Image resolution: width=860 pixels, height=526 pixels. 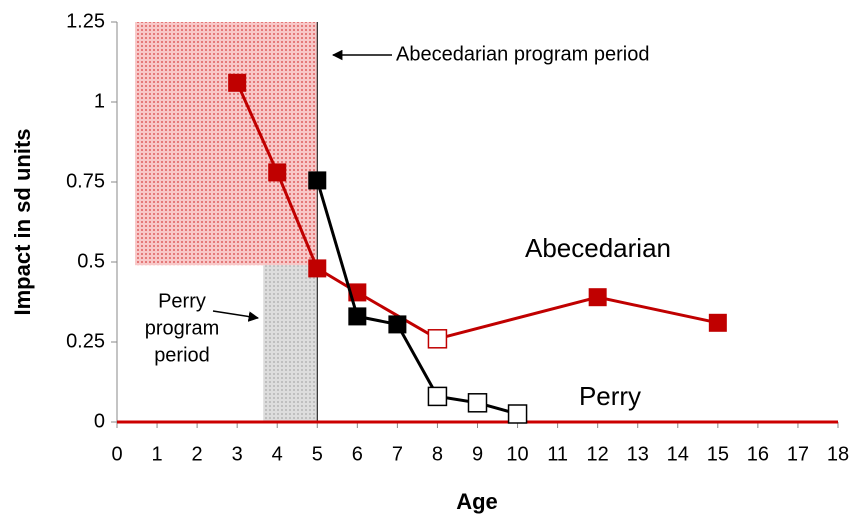 I want to click on y-tick-label: 0.5, so click(x=91, y=261).